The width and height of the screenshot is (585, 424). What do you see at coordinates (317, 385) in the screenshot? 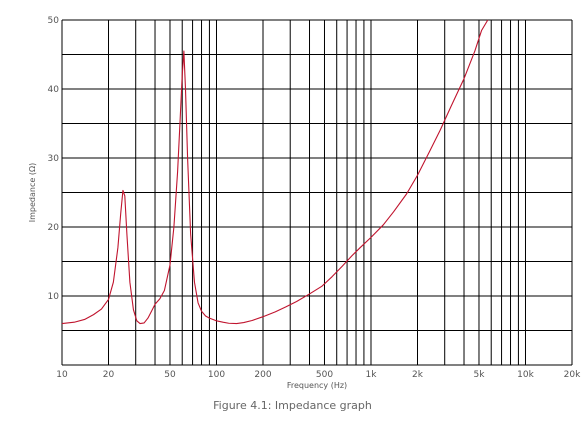
I see `x-axis-title: Frequency (Hz)` at bounding box center [317, 385].